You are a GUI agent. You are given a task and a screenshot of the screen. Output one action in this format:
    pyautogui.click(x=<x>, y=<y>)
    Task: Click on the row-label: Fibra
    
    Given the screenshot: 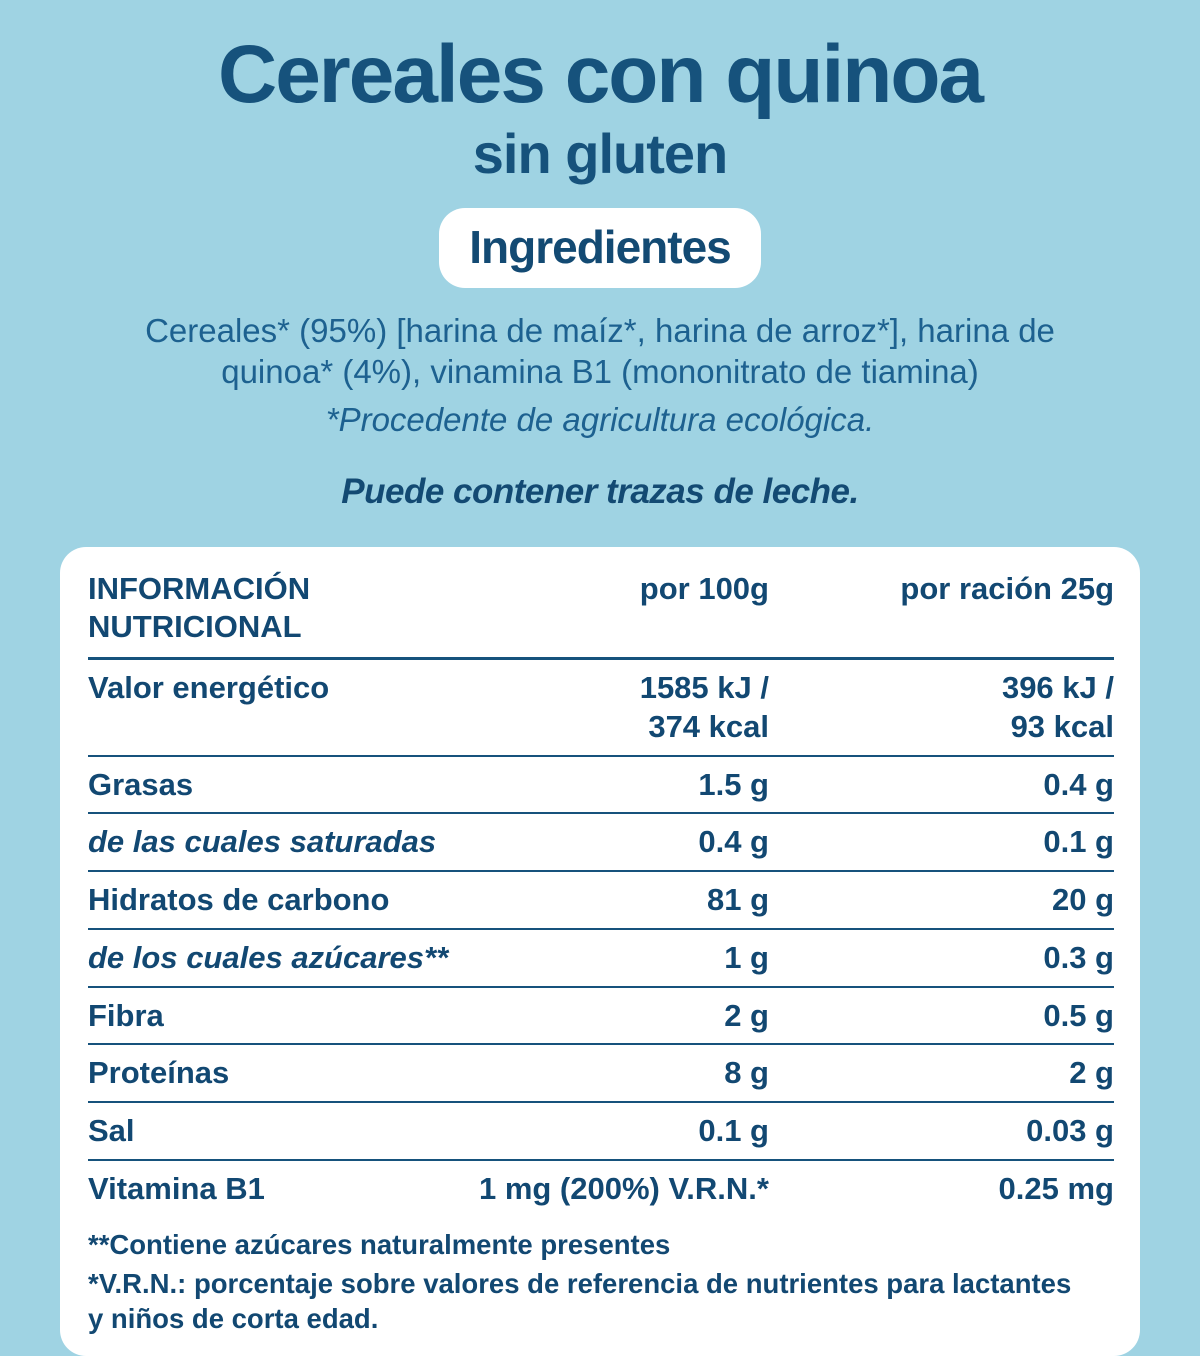 What is the action you would take?
    pyautogui.click(x=308, y=1016)
    